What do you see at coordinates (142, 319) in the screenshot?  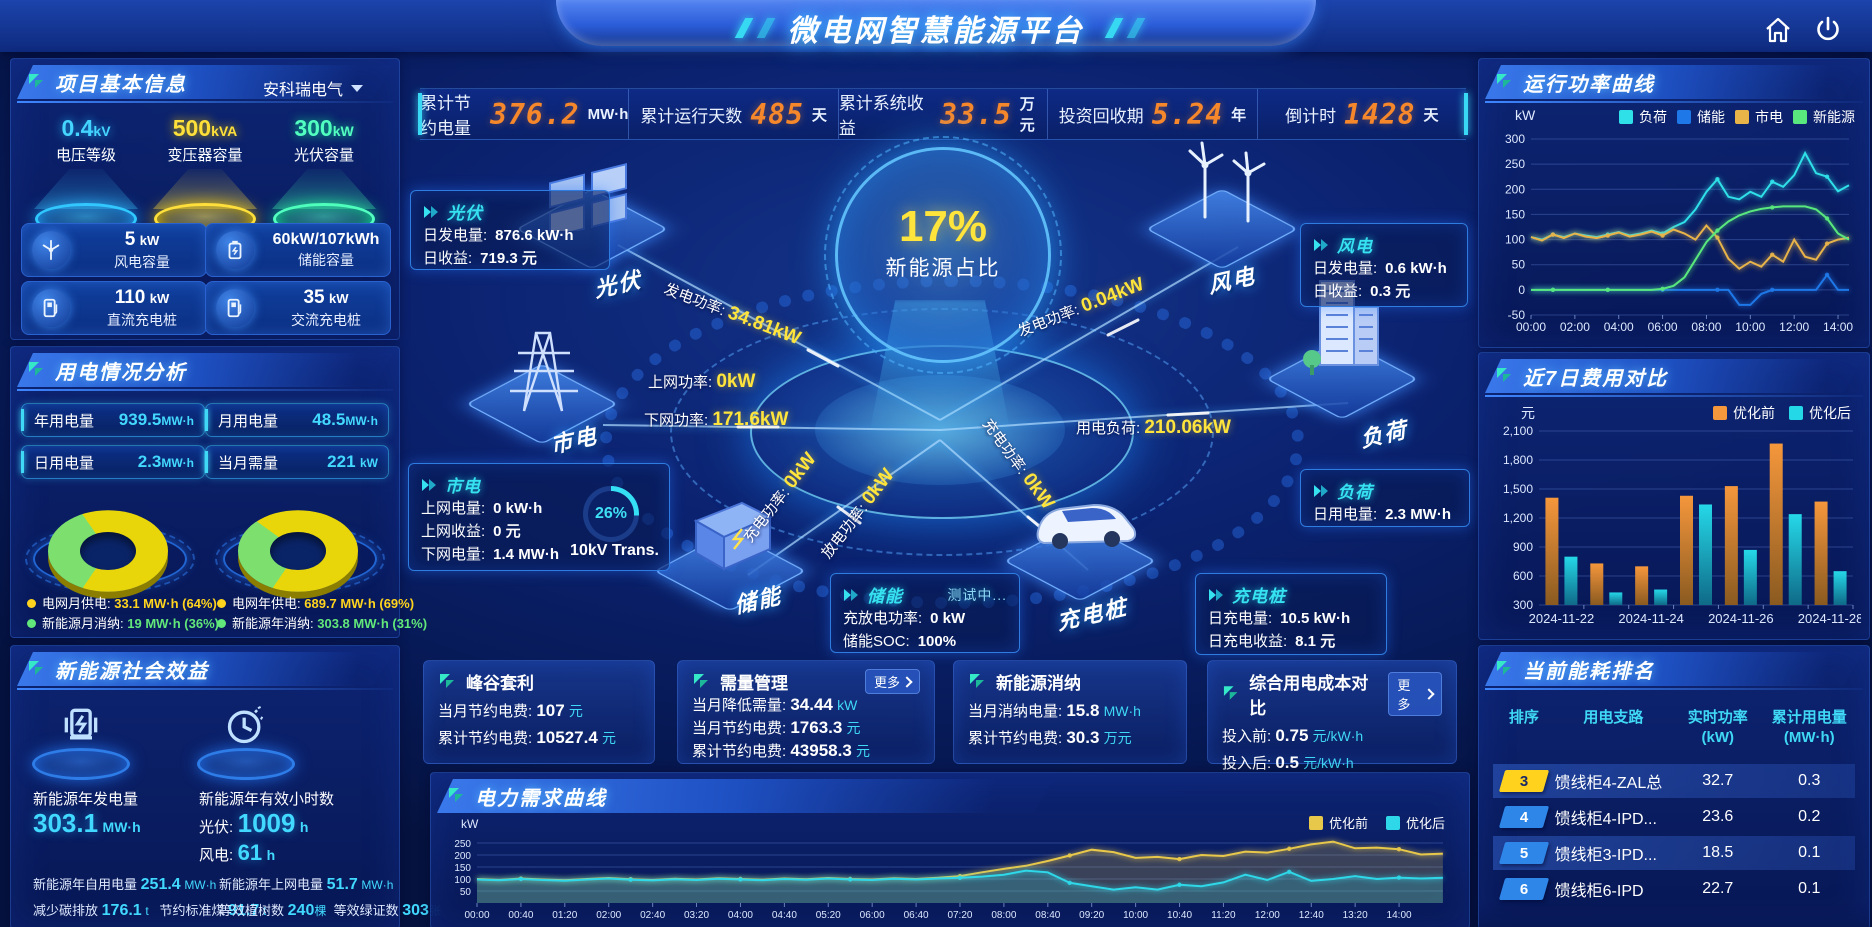 I see `dc-charger-label: 直流充电桩` at bounding box center [142, 319].